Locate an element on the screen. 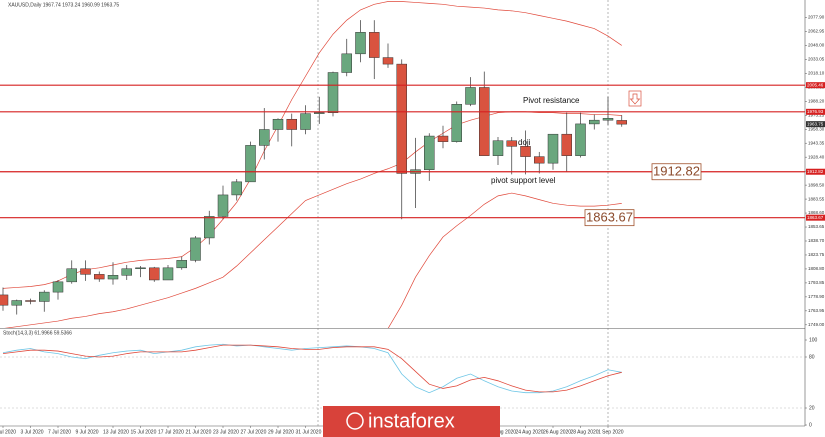  y-tick-label: 1928.40 is located at coordinates (816, 156).